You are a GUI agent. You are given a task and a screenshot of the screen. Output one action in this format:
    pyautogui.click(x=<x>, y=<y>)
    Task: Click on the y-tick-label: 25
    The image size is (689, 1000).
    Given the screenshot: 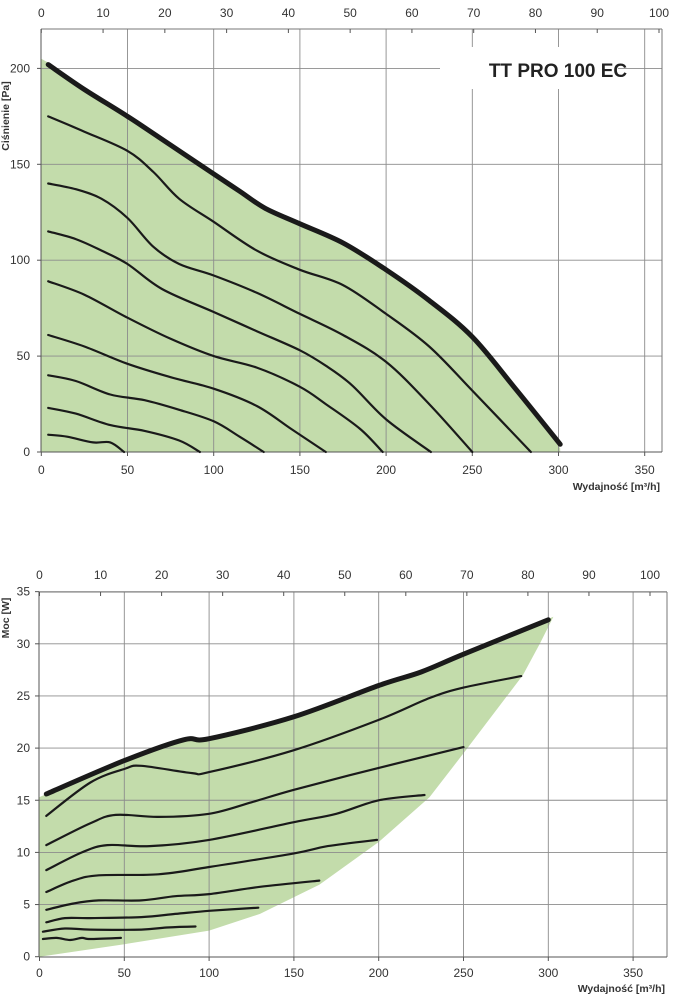 What is the action you would take?
    pyautogui.click(x=24, y=696)
    